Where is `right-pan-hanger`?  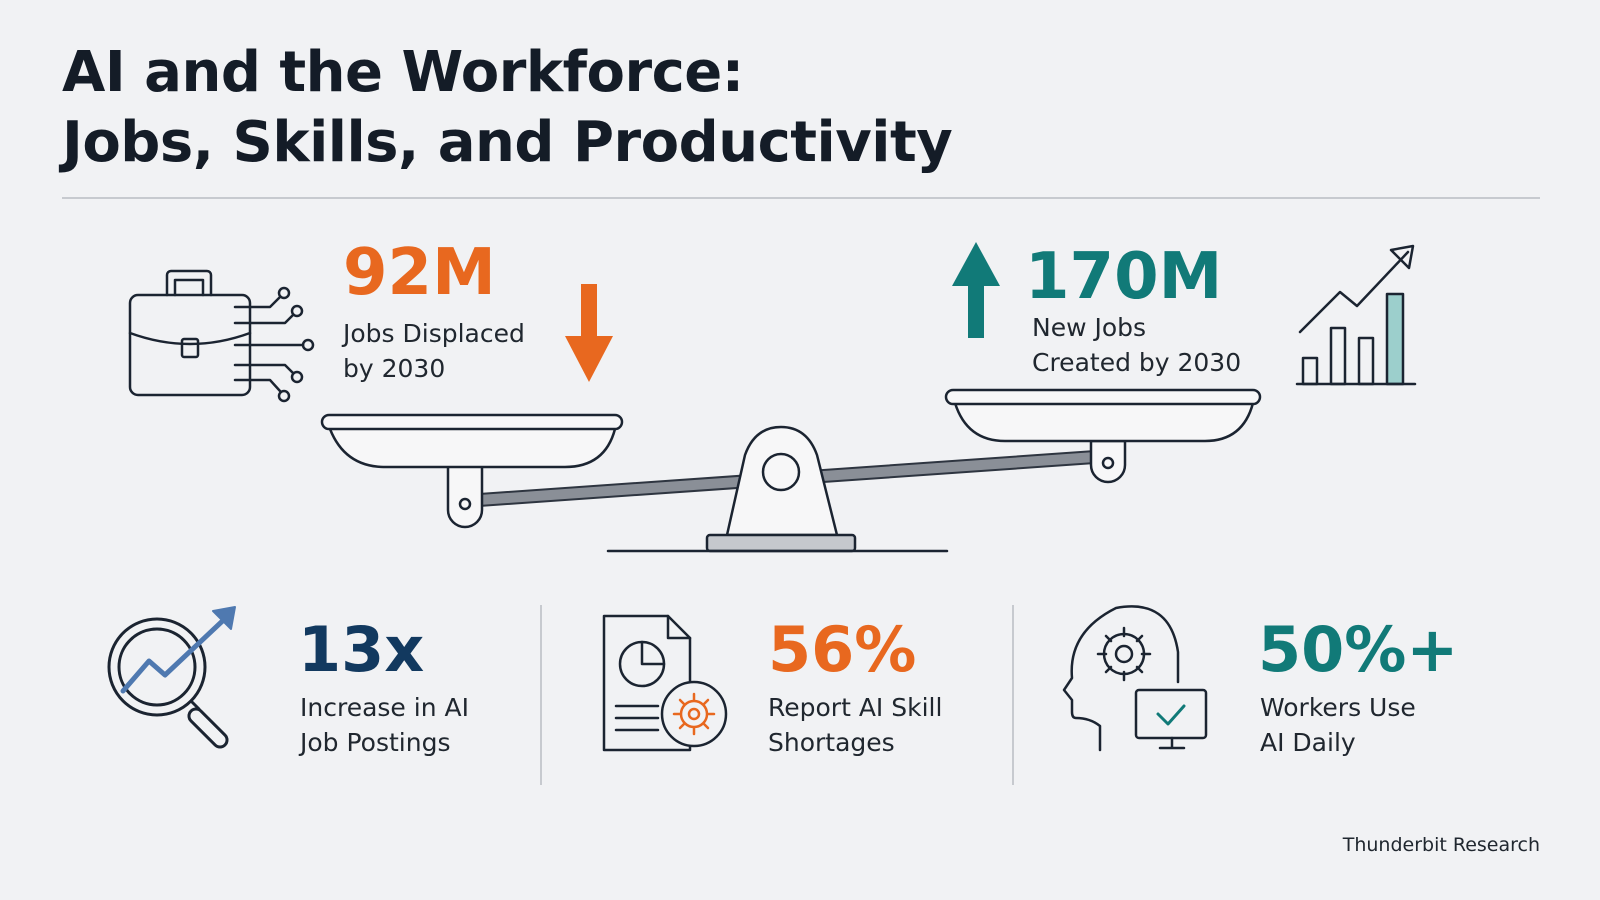
right-pan-hanger is located at coordinates (1108, 461).